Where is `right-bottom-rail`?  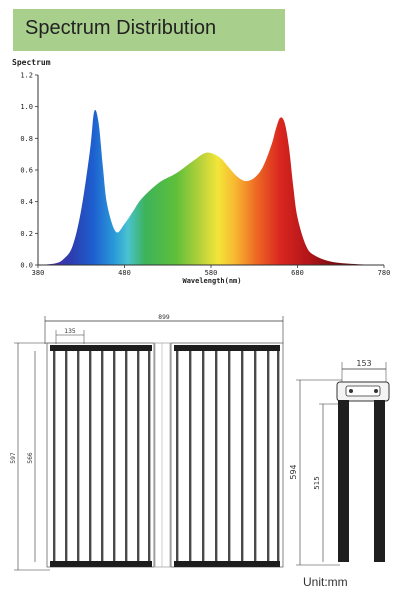
right-bottom-rail is located at coordinates (227, 564).